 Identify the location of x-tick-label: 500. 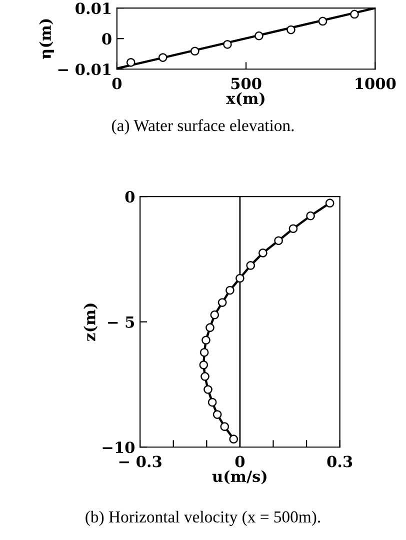
(246, 84).